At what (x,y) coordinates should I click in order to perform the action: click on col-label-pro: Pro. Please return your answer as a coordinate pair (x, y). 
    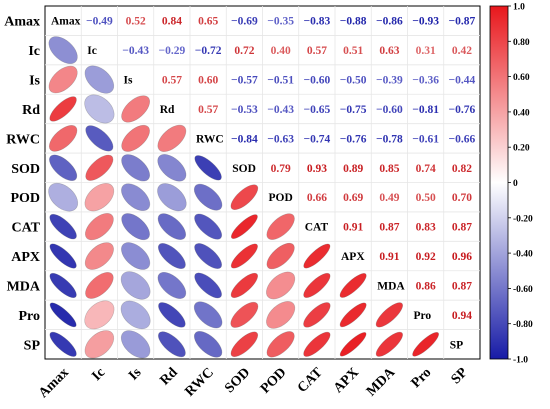
    Looking at the image, I should click on (422, 378).